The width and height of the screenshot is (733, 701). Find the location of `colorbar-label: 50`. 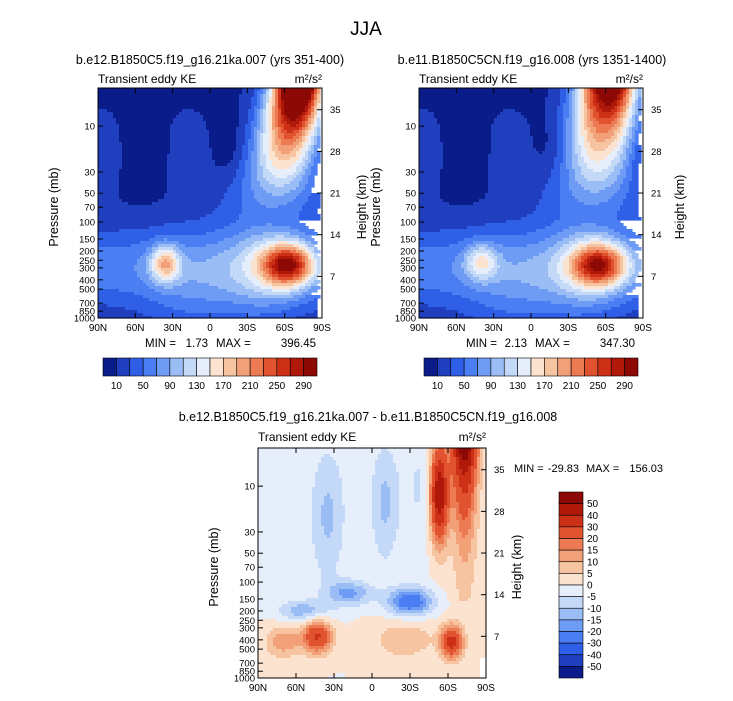

colorbar-label: 50 is located at coordinates (144, 386).